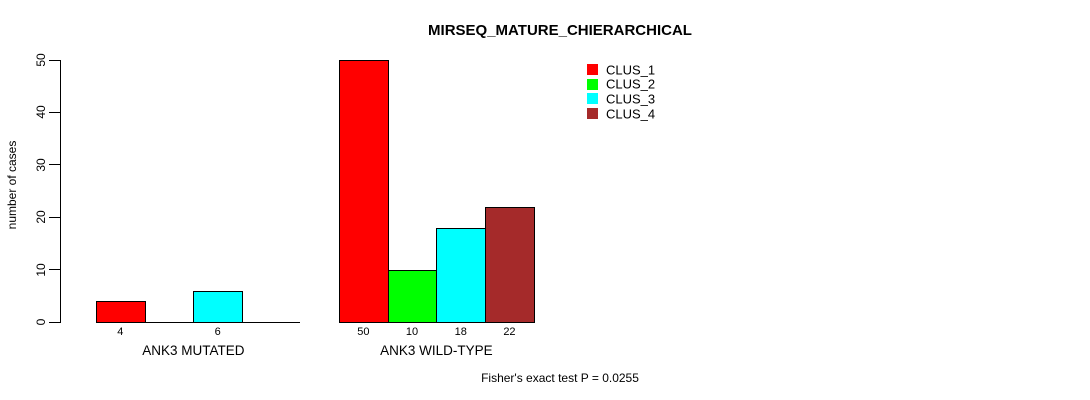 The height and width of the screenshot is (400, 1090). Describe the element at coordinates (631, 114) in the screenshot. I see `legend-label-clus_4: CLUS_4` at that location.